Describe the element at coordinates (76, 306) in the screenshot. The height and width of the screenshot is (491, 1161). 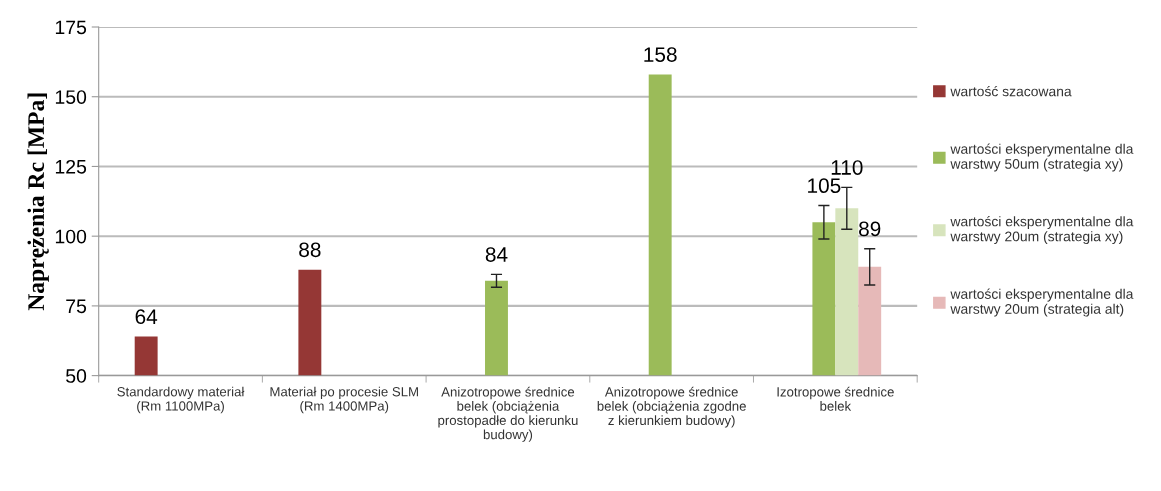
I see `y-tick-label: 75` at that location.